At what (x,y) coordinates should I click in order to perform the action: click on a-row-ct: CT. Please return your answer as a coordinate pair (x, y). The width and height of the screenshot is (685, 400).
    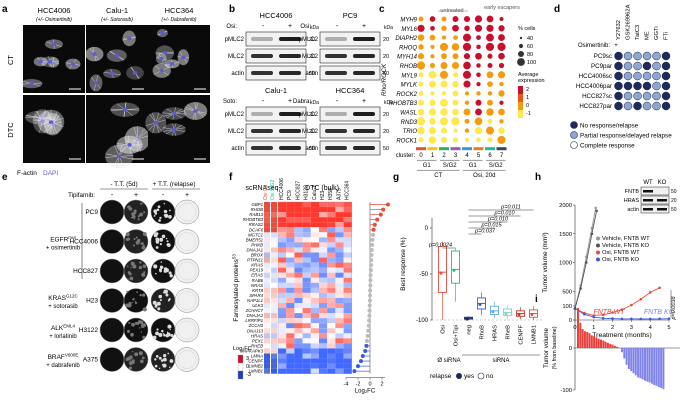
    Looking at the image, I should click on (10, 60).